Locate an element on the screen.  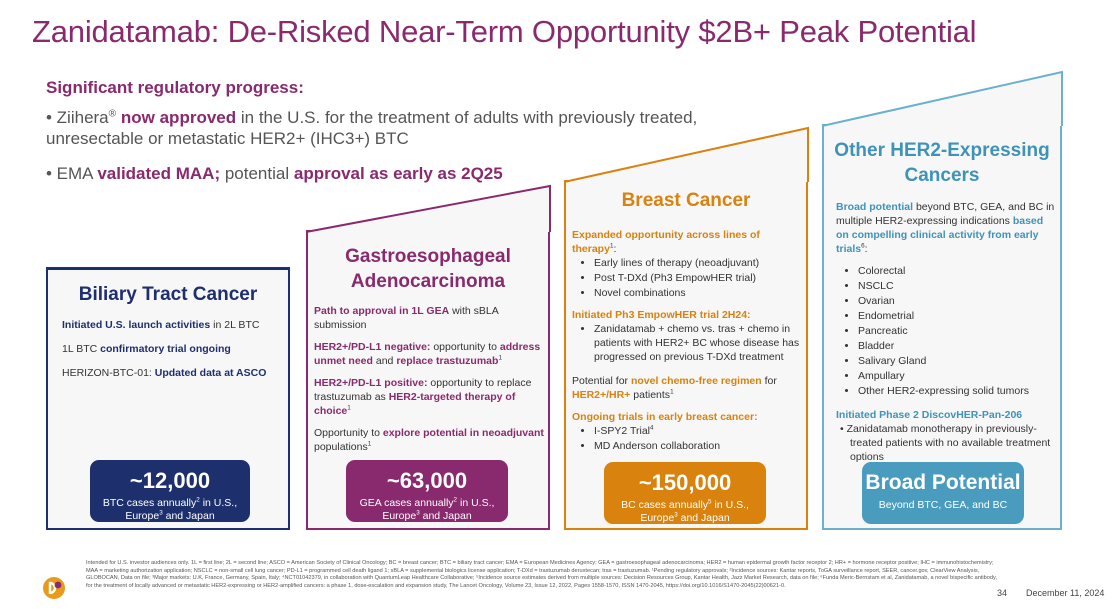
list-item: Colorectal is located at coordinates (958, 271).